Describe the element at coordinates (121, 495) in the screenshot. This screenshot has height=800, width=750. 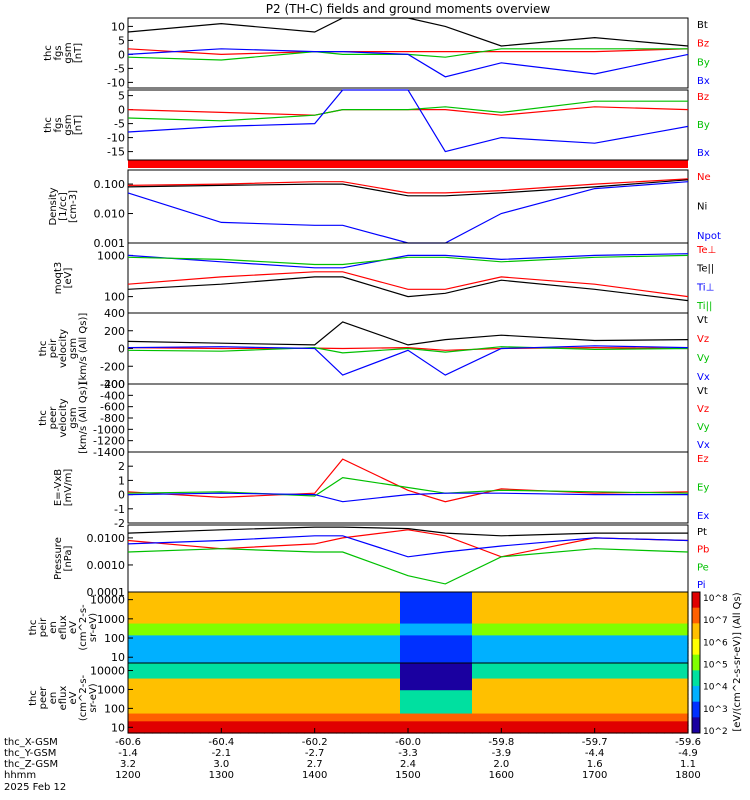
I see `y-tick-label: 0` at that location.